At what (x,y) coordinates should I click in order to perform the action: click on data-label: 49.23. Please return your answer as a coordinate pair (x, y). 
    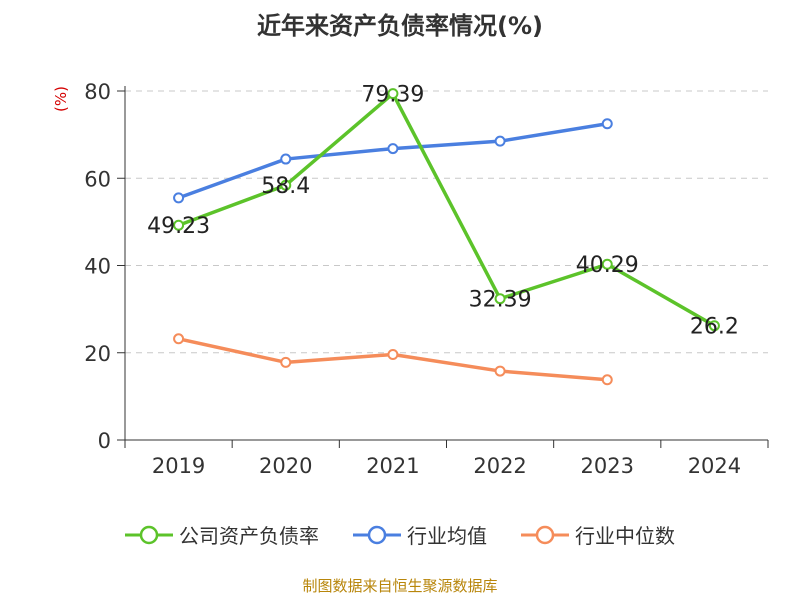
    Looking at the image, I should click on (178, 226).